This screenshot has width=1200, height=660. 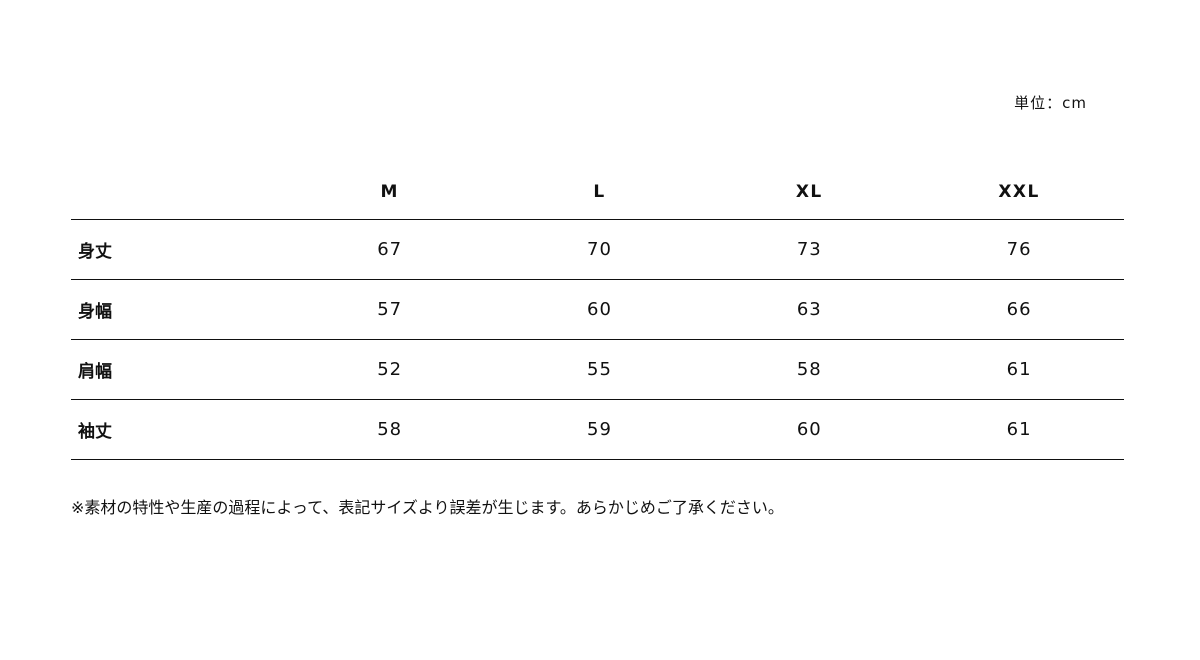 What do you see at coordinates (95, 432) in the screenshot?
I see `row-label: 袖丈` at bounding box center [95, 432].